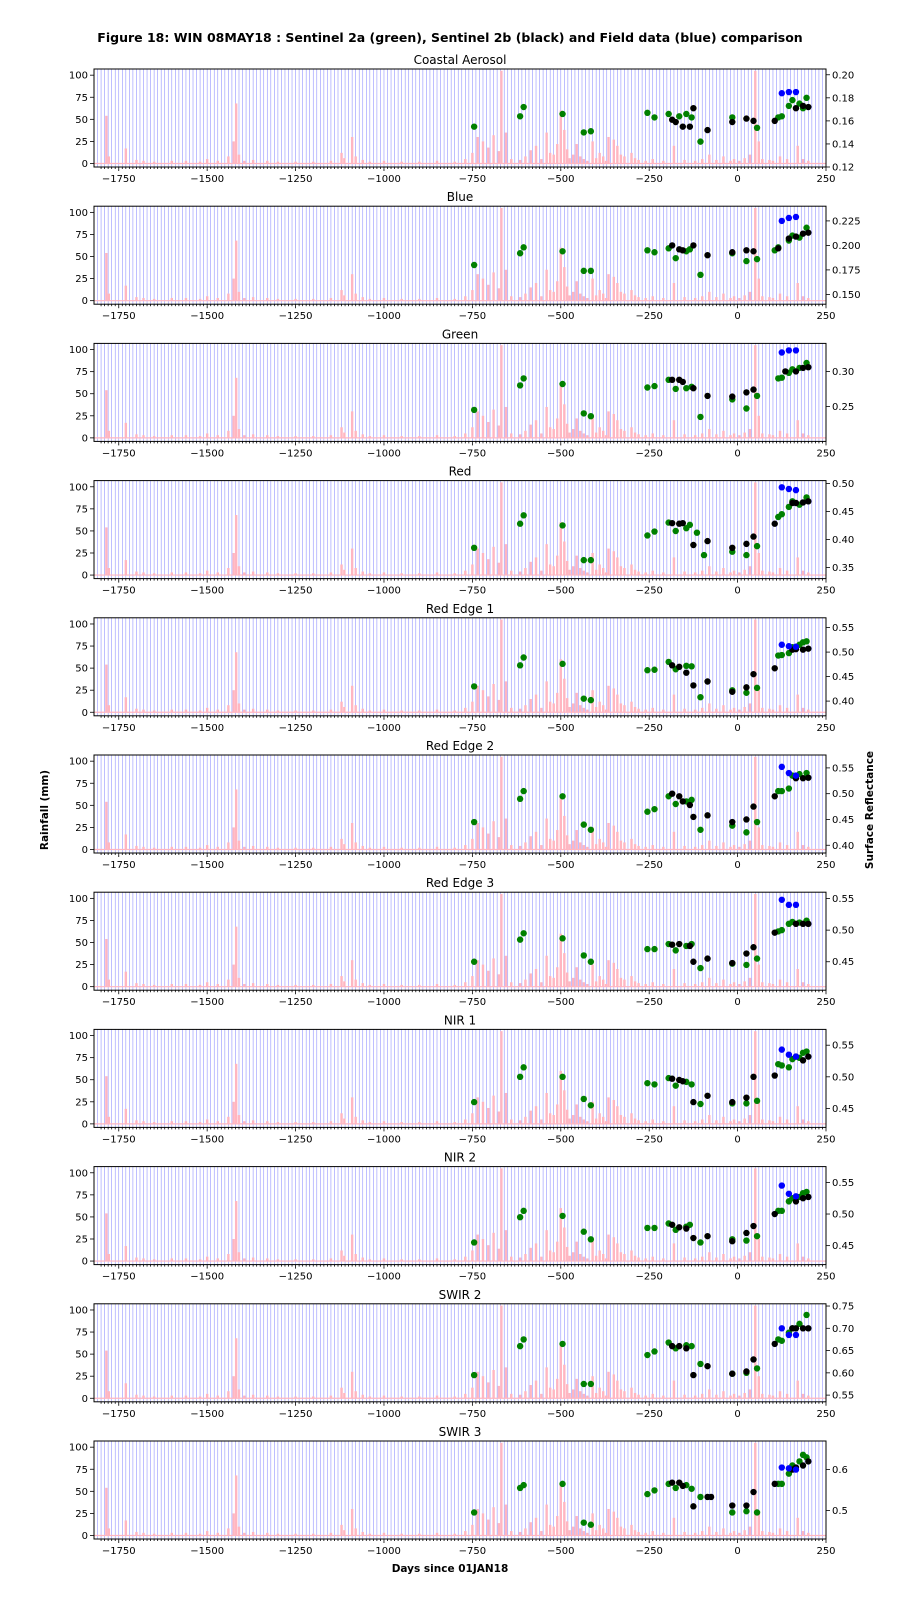  What do you see at coordinates (81, 257) in the screenshot?
I see `left-tick-label: 50` at bounding box center [81, 257].